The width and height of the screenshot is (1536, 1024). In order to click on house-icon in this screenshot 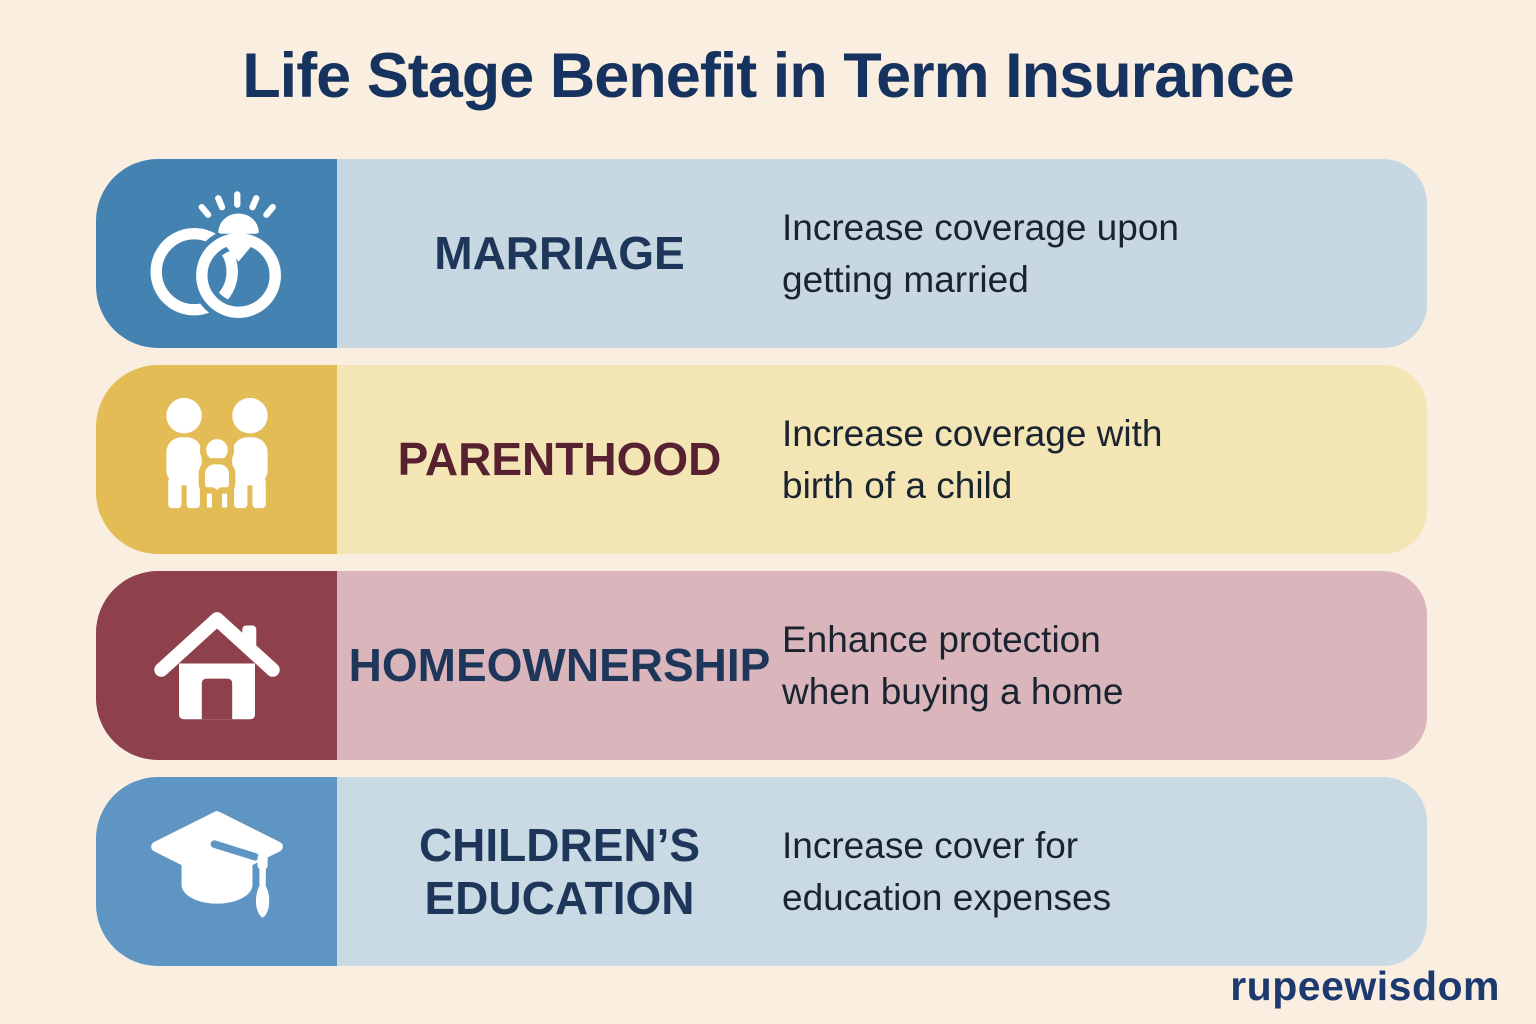, I will do `click(217, 666)`.